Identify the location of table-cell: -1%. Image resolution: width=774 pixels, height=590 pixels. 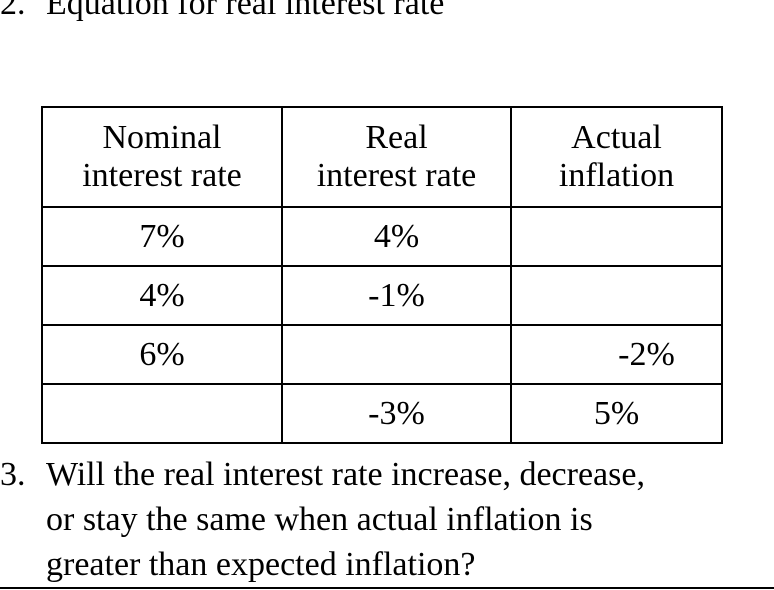
(396, 295).